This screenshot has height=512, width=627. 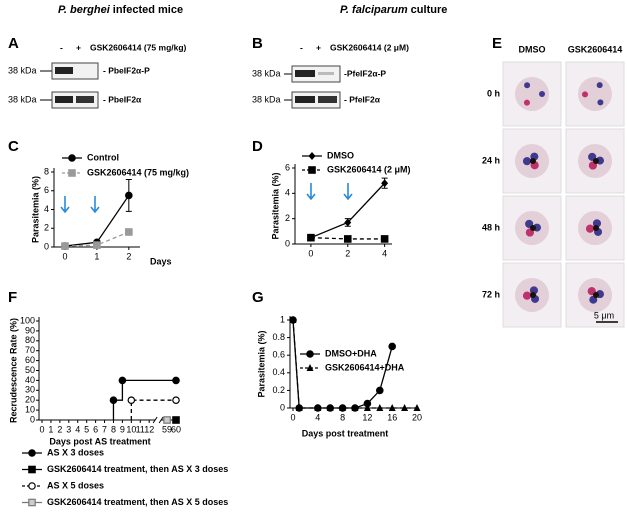 What do you see at coordinates (278, 390) in the screenshot?
I see `y-tick-label: 0.2` at bounding box center [278, 390].